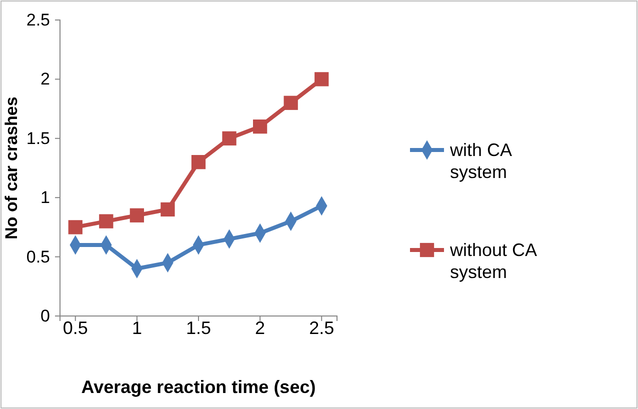 The image size is (638, 409). What do you see at coordinates (75, 328) in the screenshot?
I see `x-tick-label: 0.5` at bounding box center [75, 328].